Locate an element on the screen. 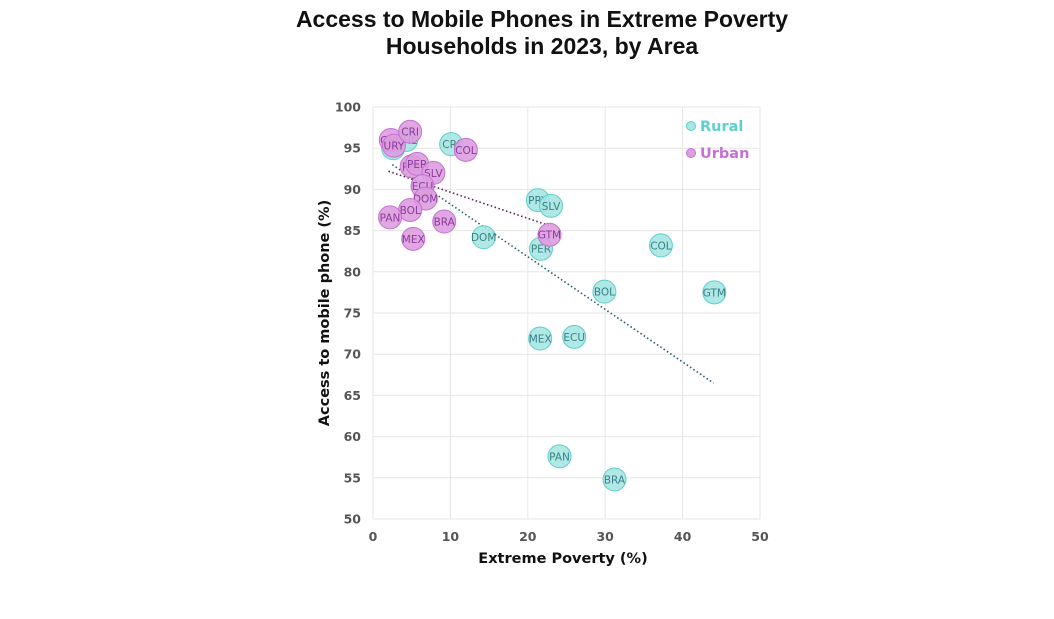 Image resolution: width=1054 pixels, height=619 pixels. point-rural-pan is located at coordinates (559, 456).